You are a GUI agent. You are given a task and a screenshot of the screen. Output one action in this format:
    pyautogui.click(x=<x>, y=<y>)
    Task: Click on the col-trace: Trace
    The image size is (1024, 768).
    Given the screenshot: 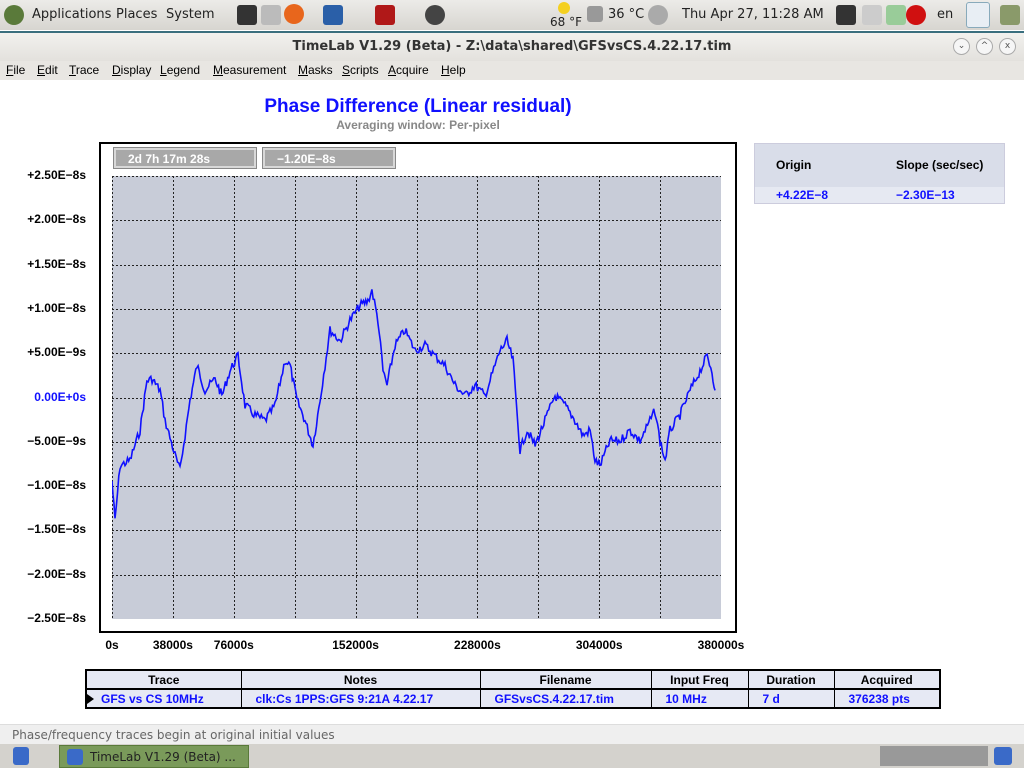 What is the action you would take?
    pyautogui.click(x=163, y=679)
    